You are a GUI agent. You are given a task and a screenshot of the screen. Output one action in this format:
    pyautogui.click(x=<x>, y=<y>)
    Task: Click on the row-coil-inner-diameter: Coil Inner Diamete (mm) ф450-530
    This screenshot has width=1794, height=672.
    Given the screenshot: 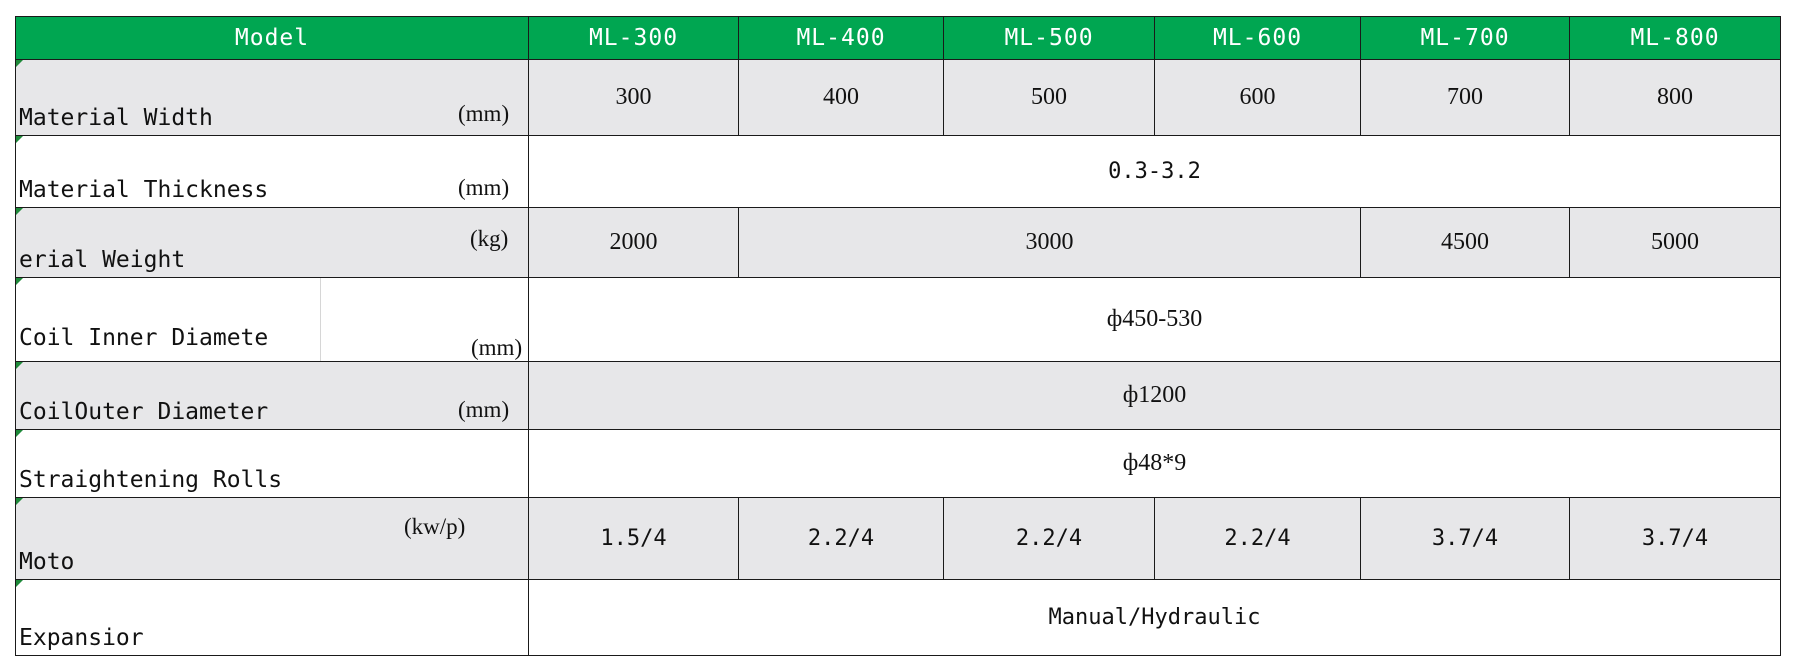 What is the action you would take?
    pyautogui.click(x=898, y=319)
    